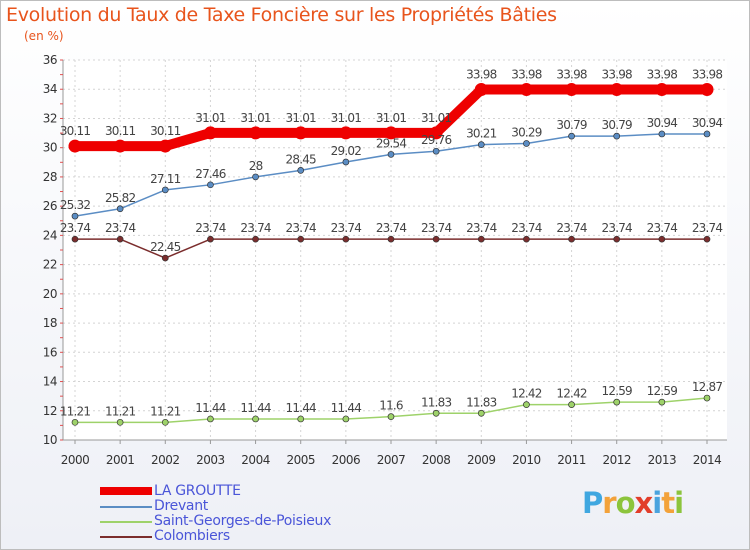 The height and width of the screenshot is (550, 750). Describe the element at coordinates (668, 503) in the screenshot. I see `logo-letter: t` at that location.